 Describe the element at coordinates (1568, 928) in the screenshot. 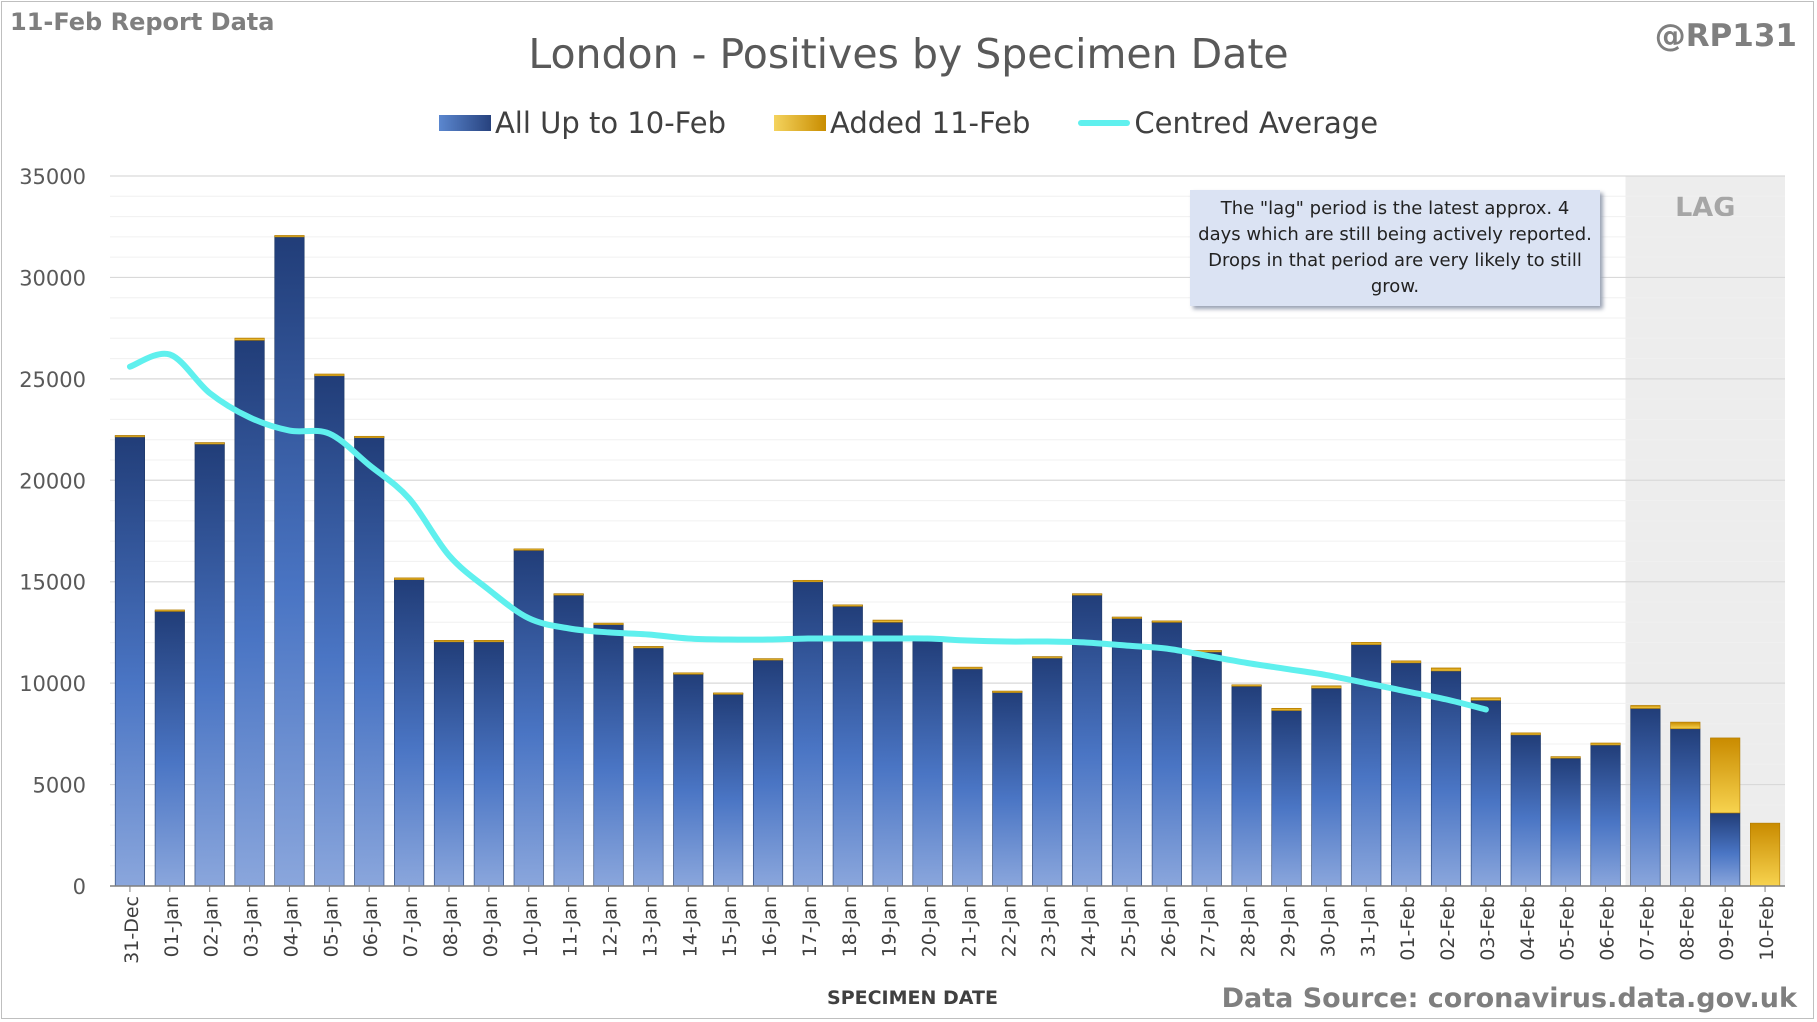

I see `x-tick-label: 05-Feb` at that location.